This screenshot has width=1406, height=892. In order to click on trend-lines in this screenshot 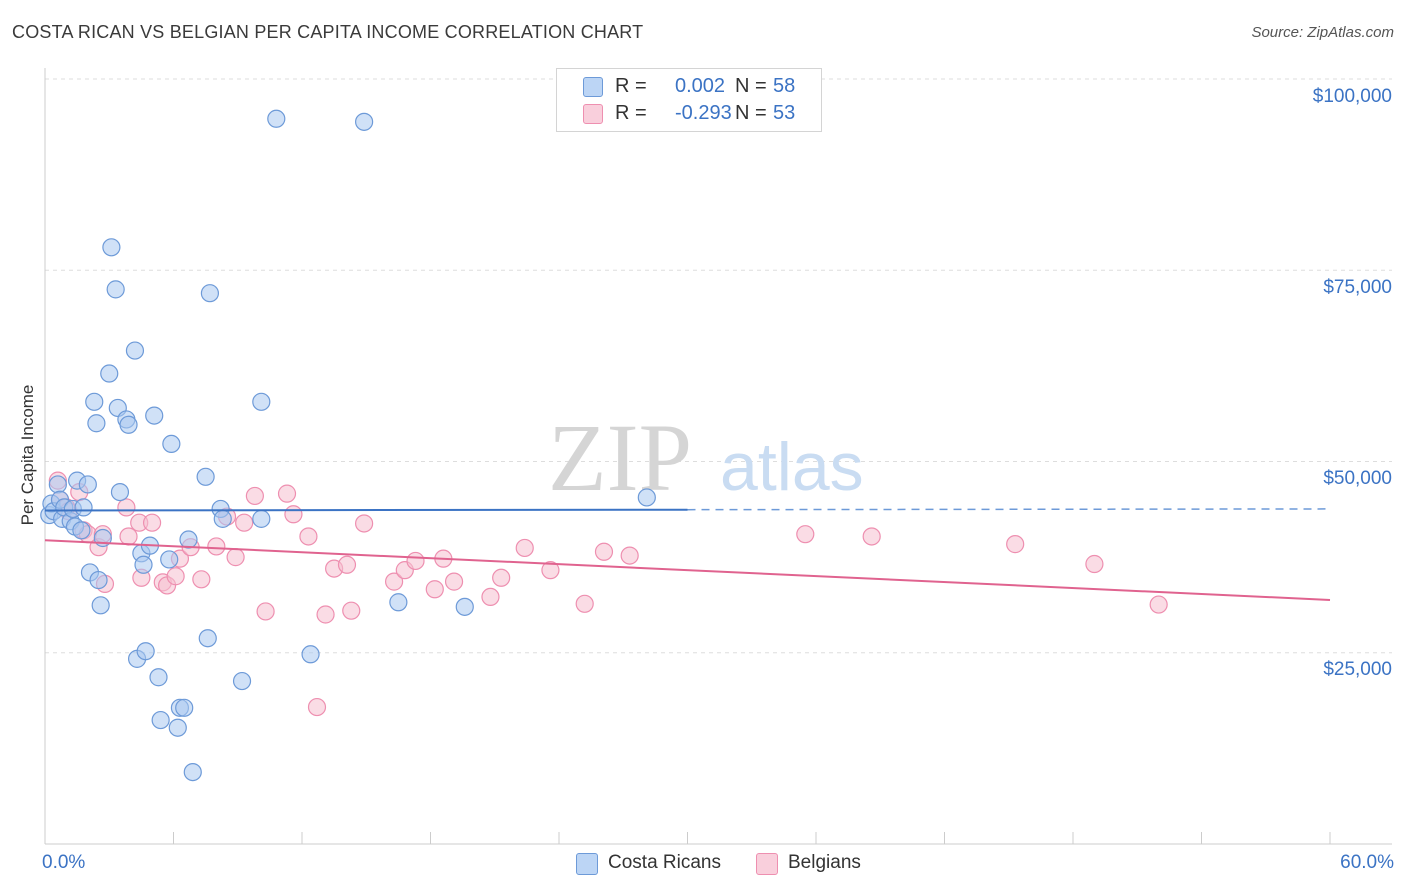, I will do `click(687, 554)`.